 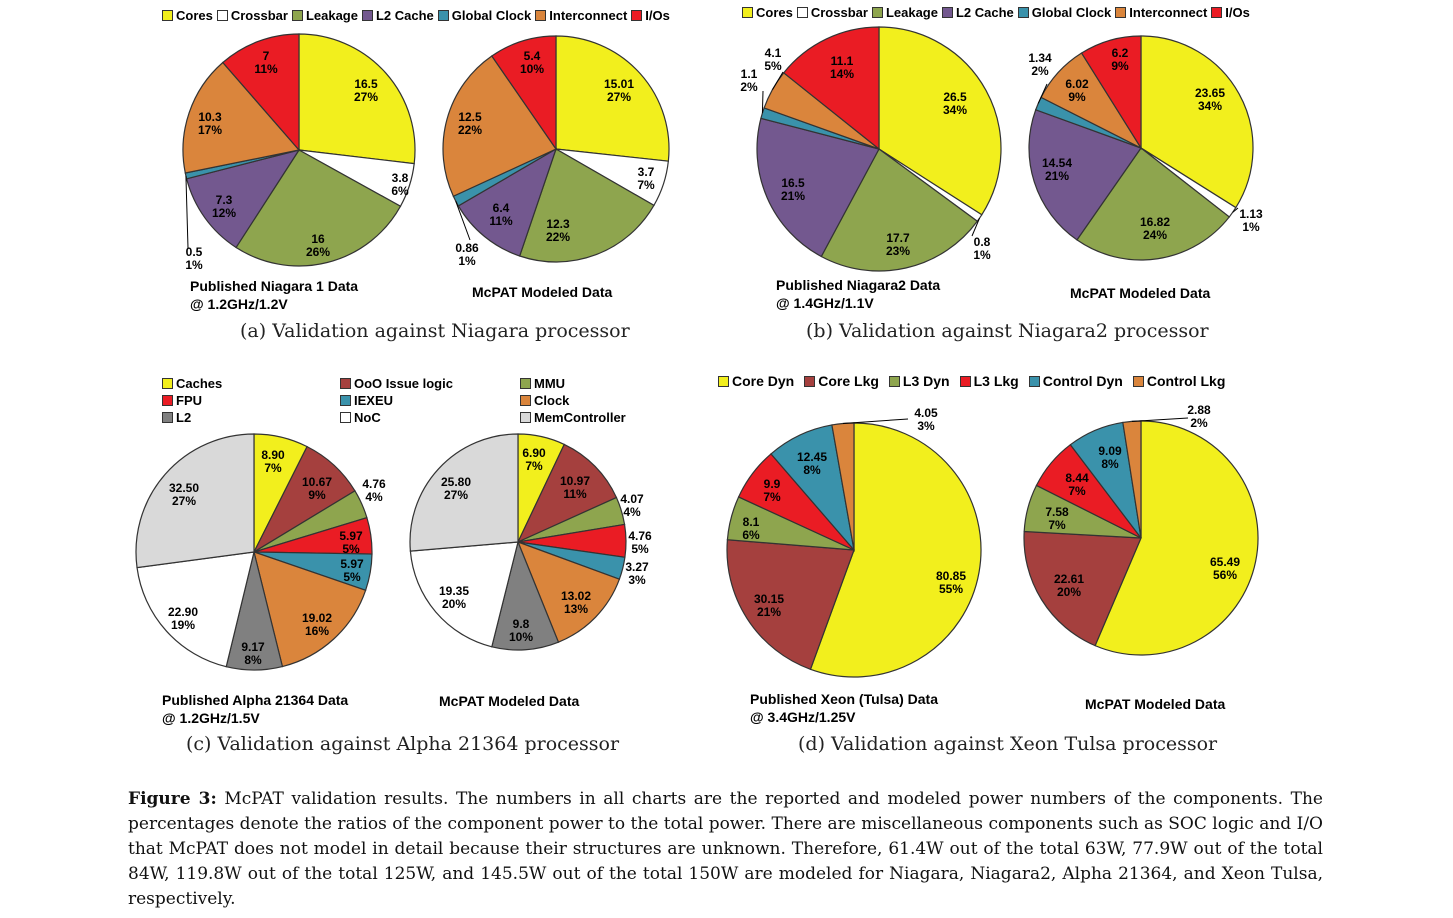 What do you see at coordinates (210, 123) in the screenshot?
I see `pie-label-0-5: 10.3 17%` at bounding box center [210, 123].